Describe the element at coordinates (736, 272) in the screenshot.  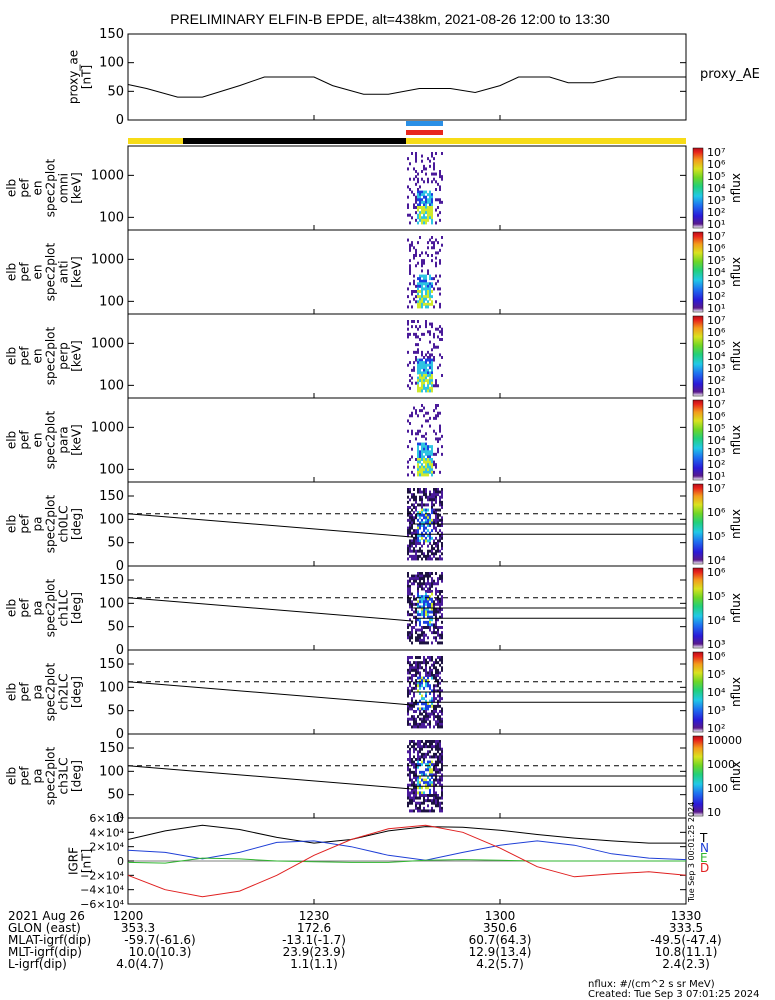
I see `colorbar-label: nflux` at that location.